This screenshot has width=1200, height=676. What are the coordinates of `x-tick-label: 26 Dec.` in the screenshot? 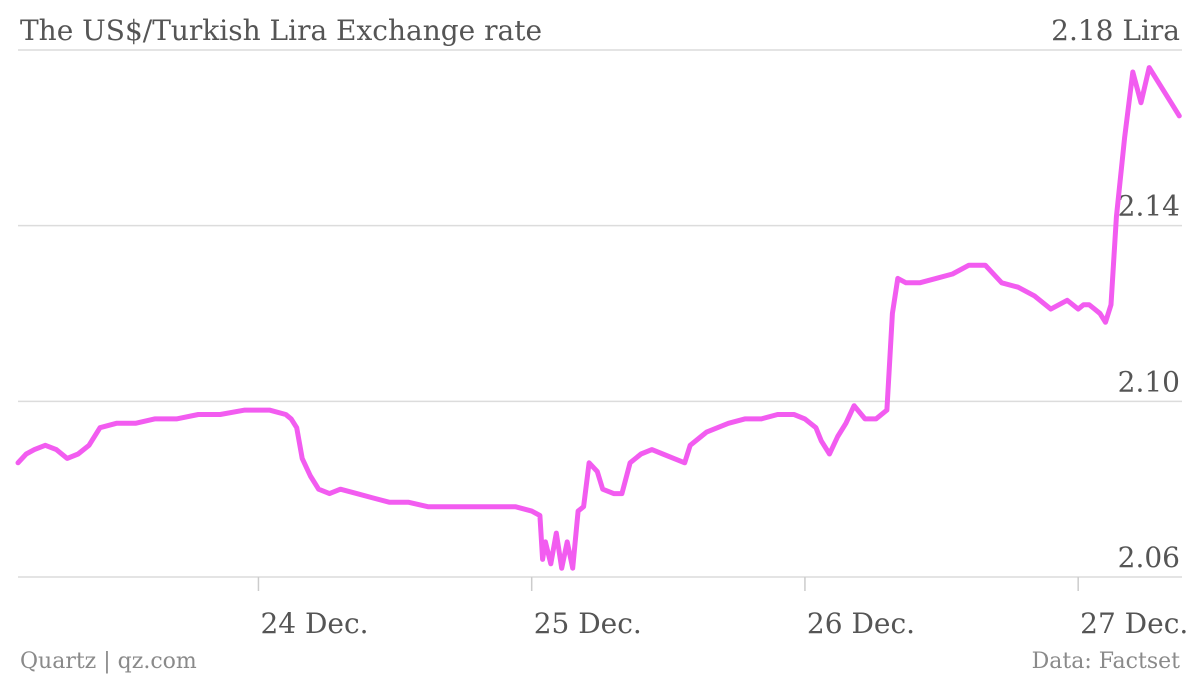 It's located at (861, 623).